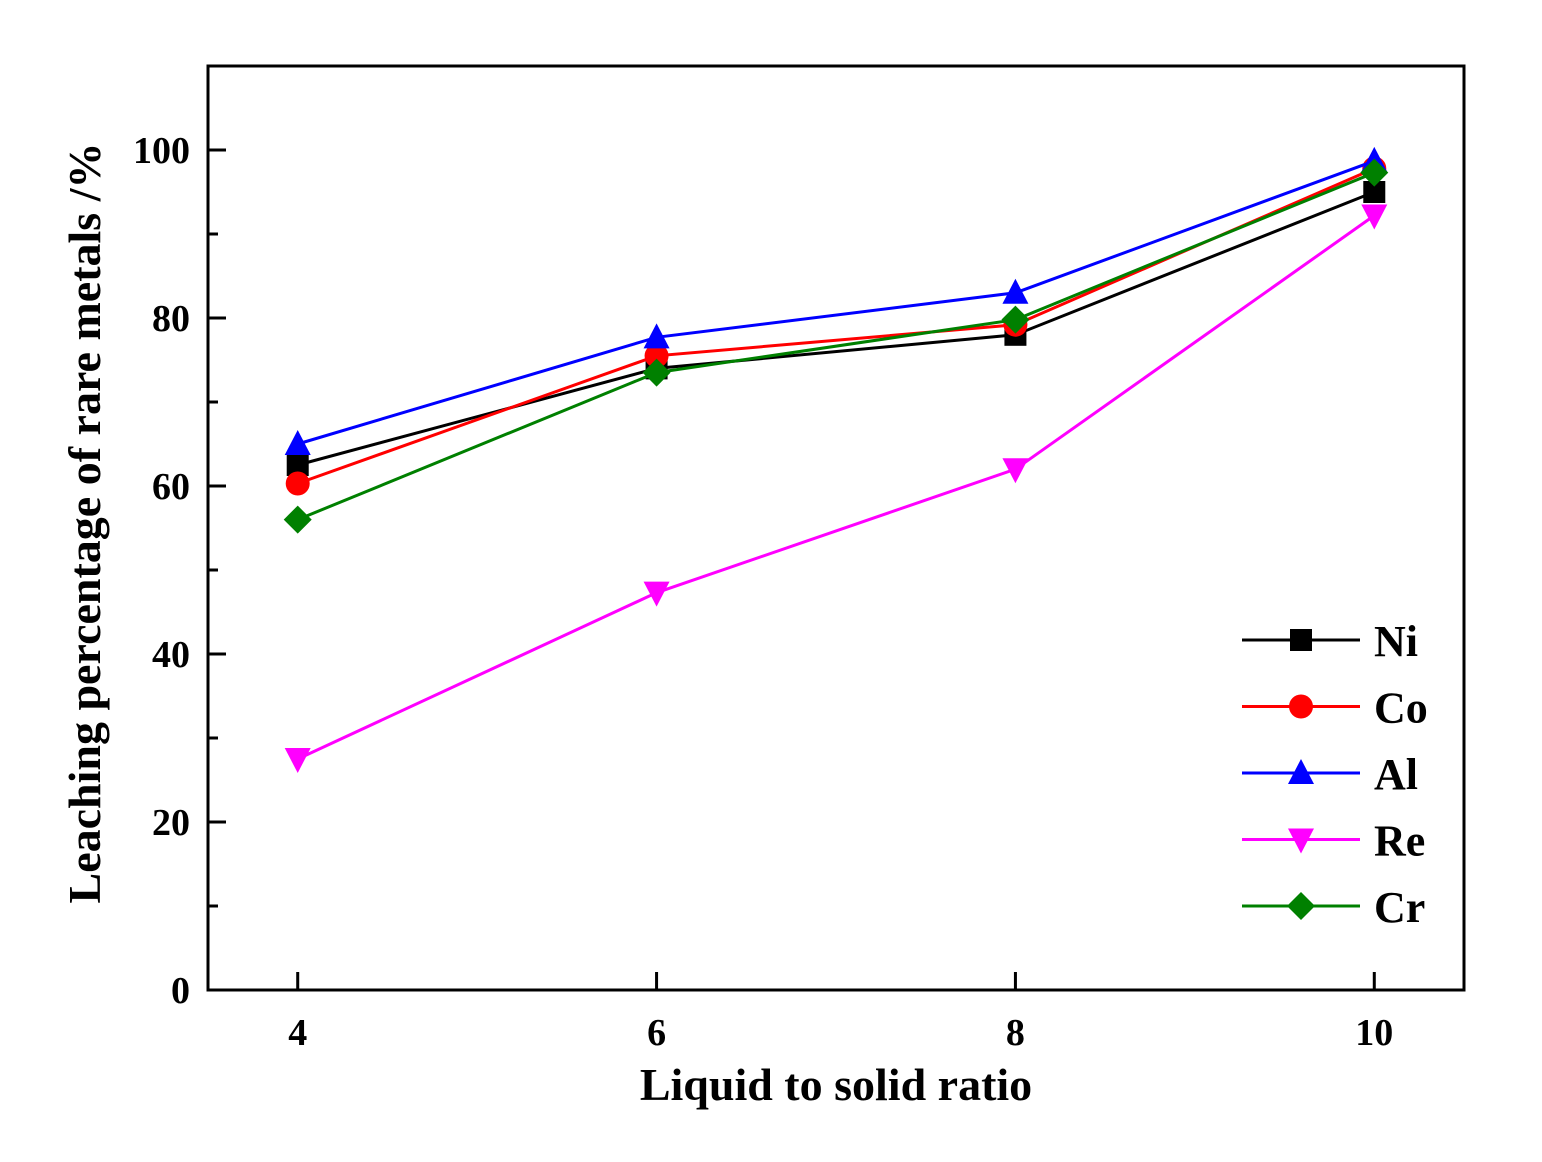 This screenshot has width=1542, height=1162. Describe the element at coordinates (1333, 841) in the screenshot. I see `legend-item-re: Re` at that location.